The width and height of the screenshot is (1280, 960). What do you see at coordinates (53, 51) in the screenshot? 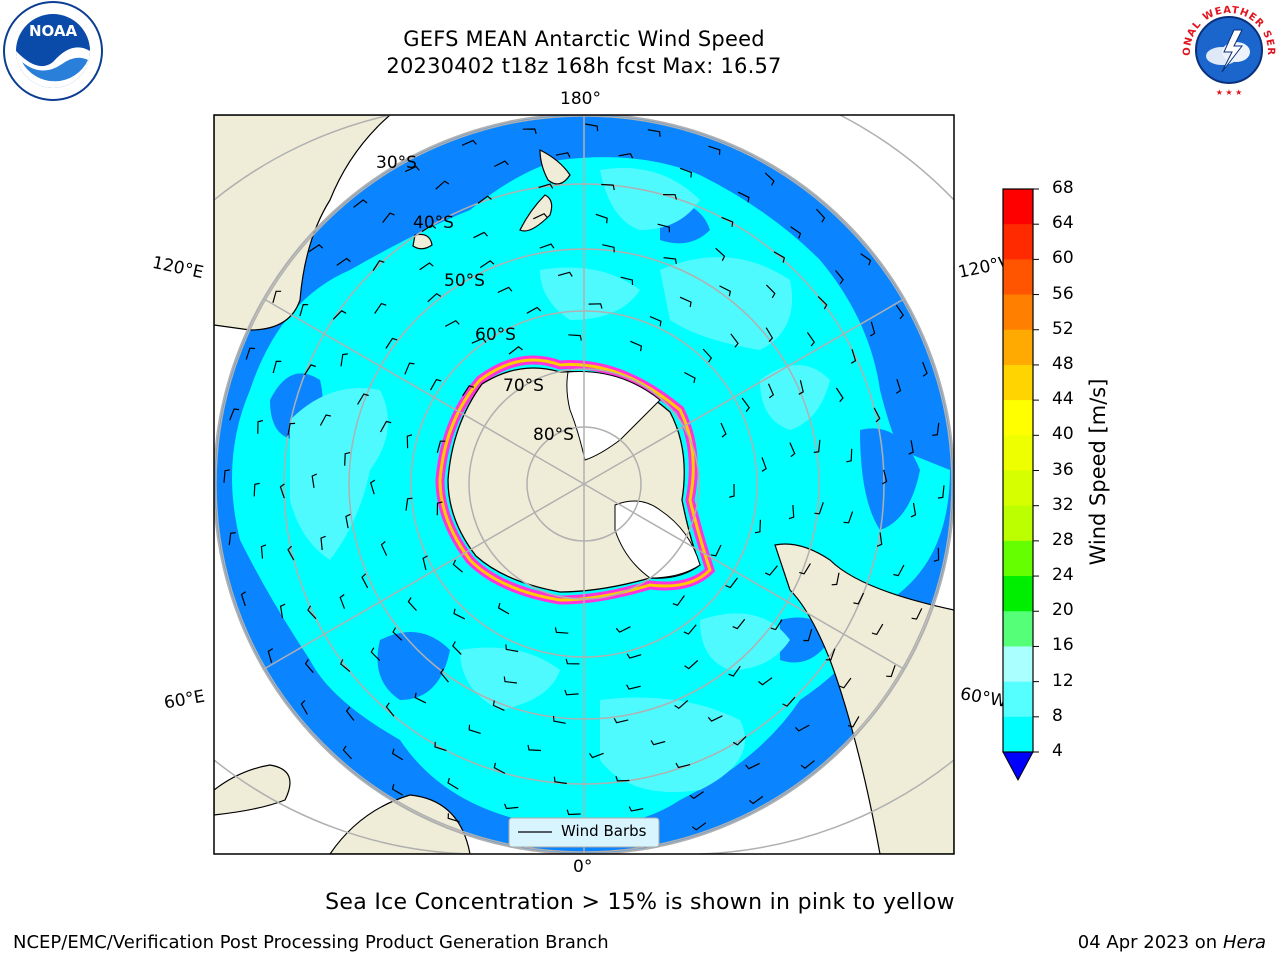
I see `noaa-logo: NOAA` at bounding box center [53, 51].